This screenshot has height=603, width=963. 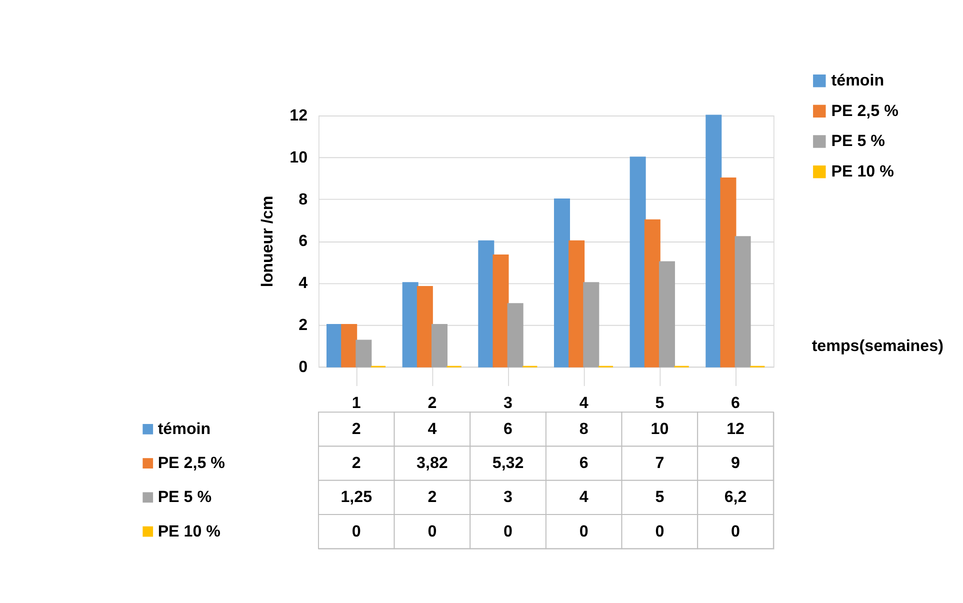 I want to click on y-tick-label: 4, so click(x=303, y=283).